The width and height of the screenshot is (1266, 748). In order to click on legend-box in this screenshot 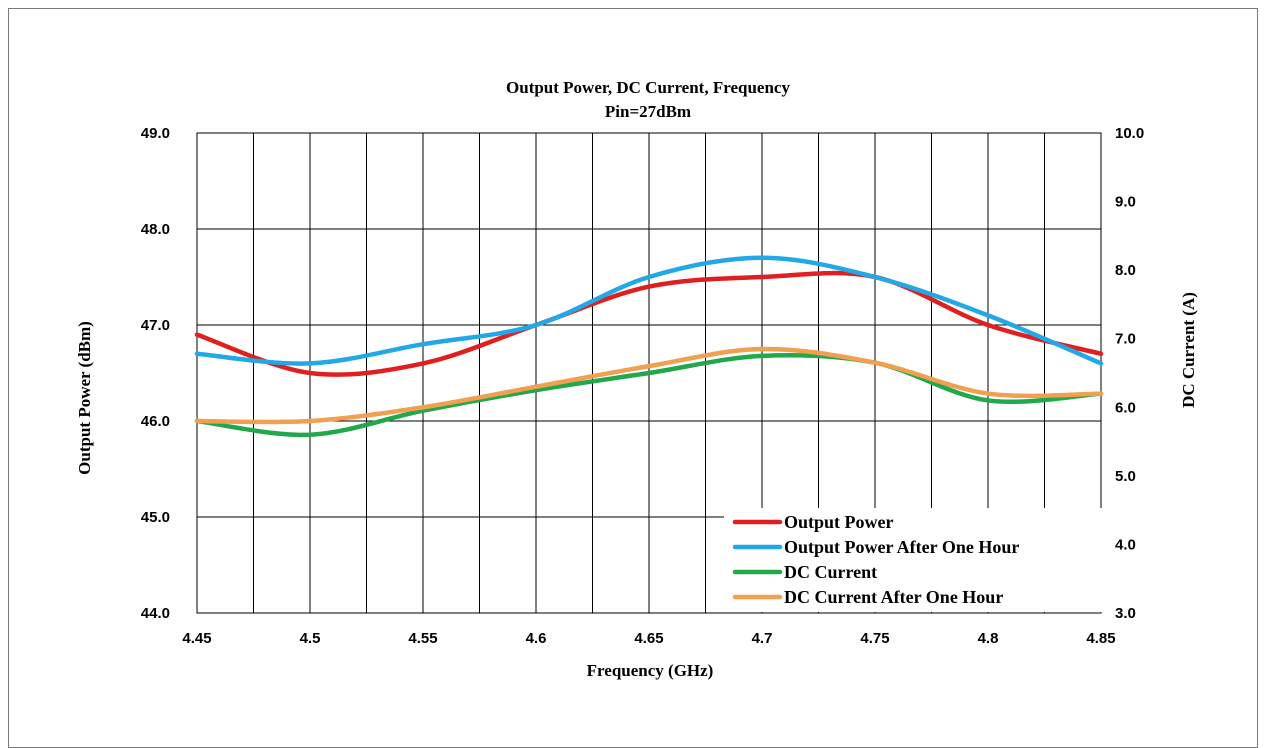, I will do `click(913, 560)`.